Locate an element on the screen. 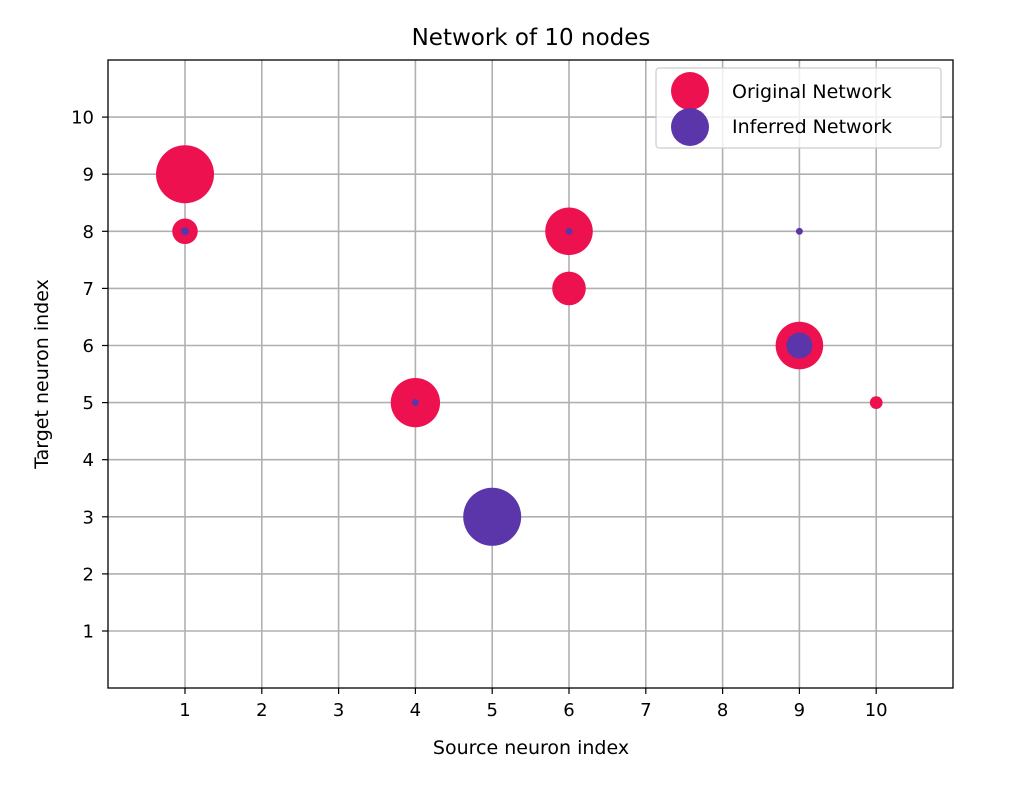 This screenshot has height=786, width=1021. x-tick-label: 5 is located at coordinates (491, 710).